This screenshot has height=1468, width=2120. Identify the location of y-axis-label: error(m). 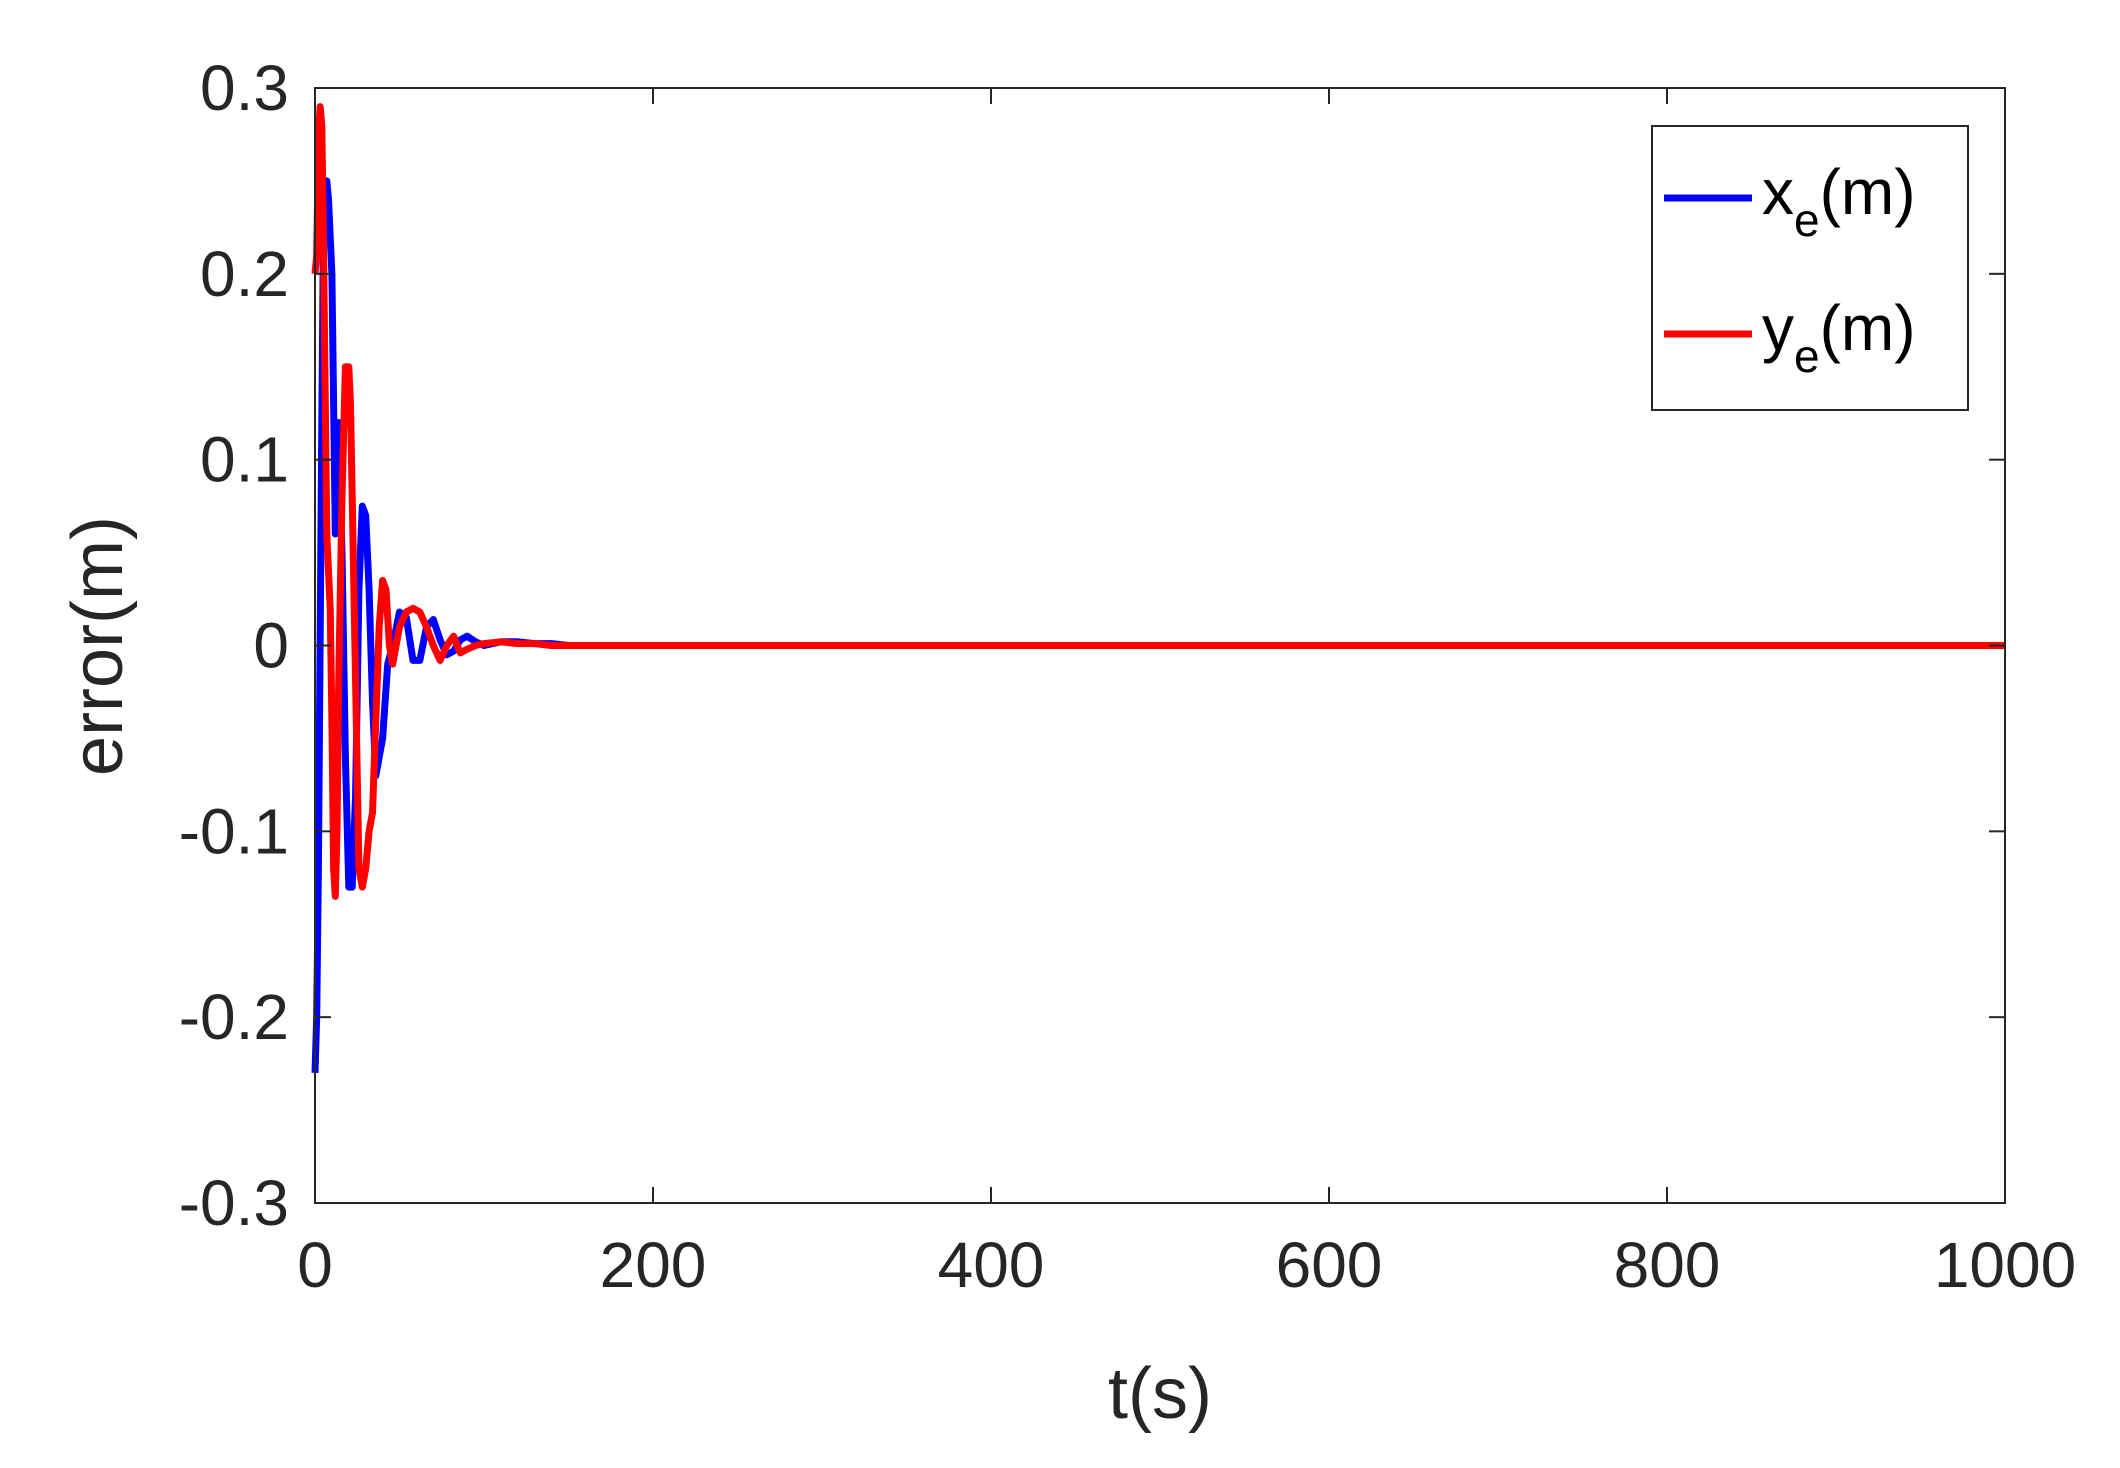
(98, 646).